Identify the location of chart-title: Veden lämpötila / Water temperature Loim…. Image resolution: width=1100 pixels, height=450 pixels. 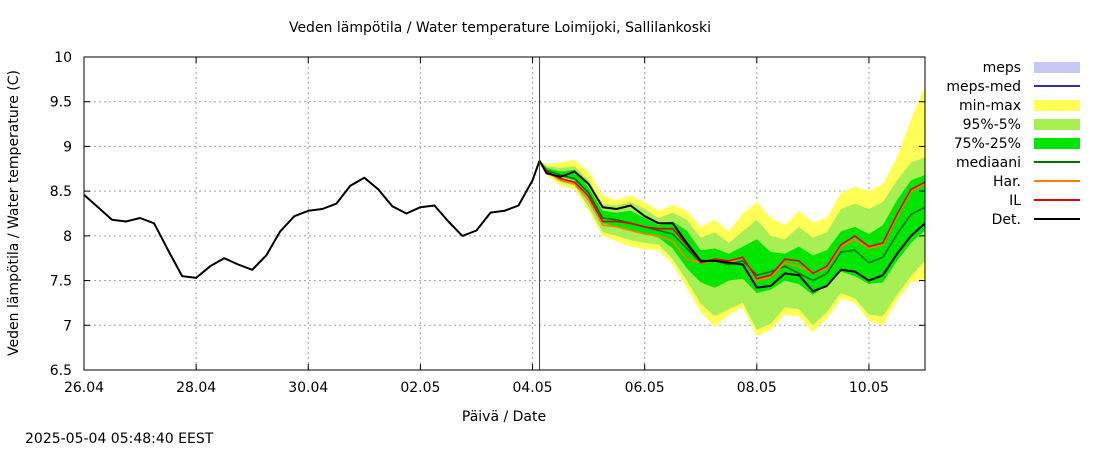
(500, 28).